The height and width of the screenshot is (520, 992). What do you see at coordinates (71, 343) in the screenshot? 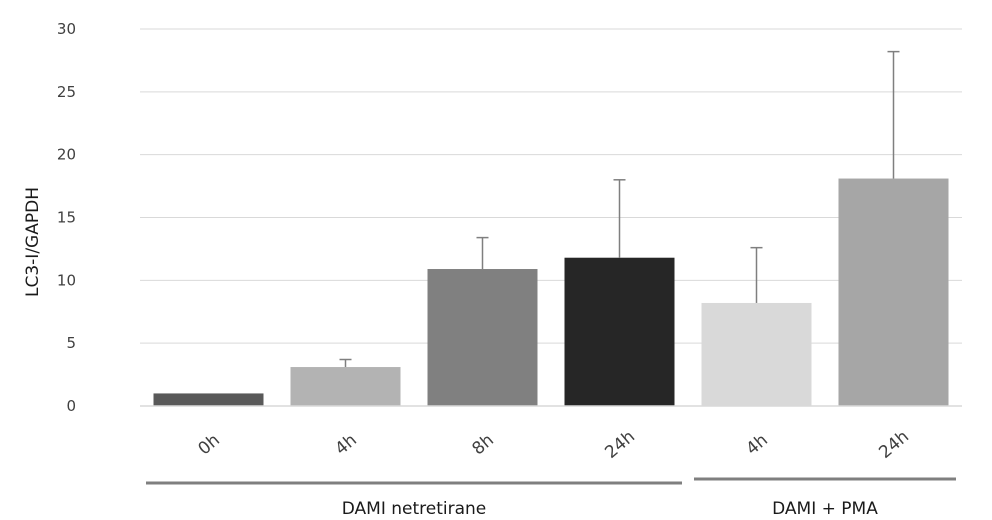
I see `y-tick-label: 5` at bounding box center [71, 343].